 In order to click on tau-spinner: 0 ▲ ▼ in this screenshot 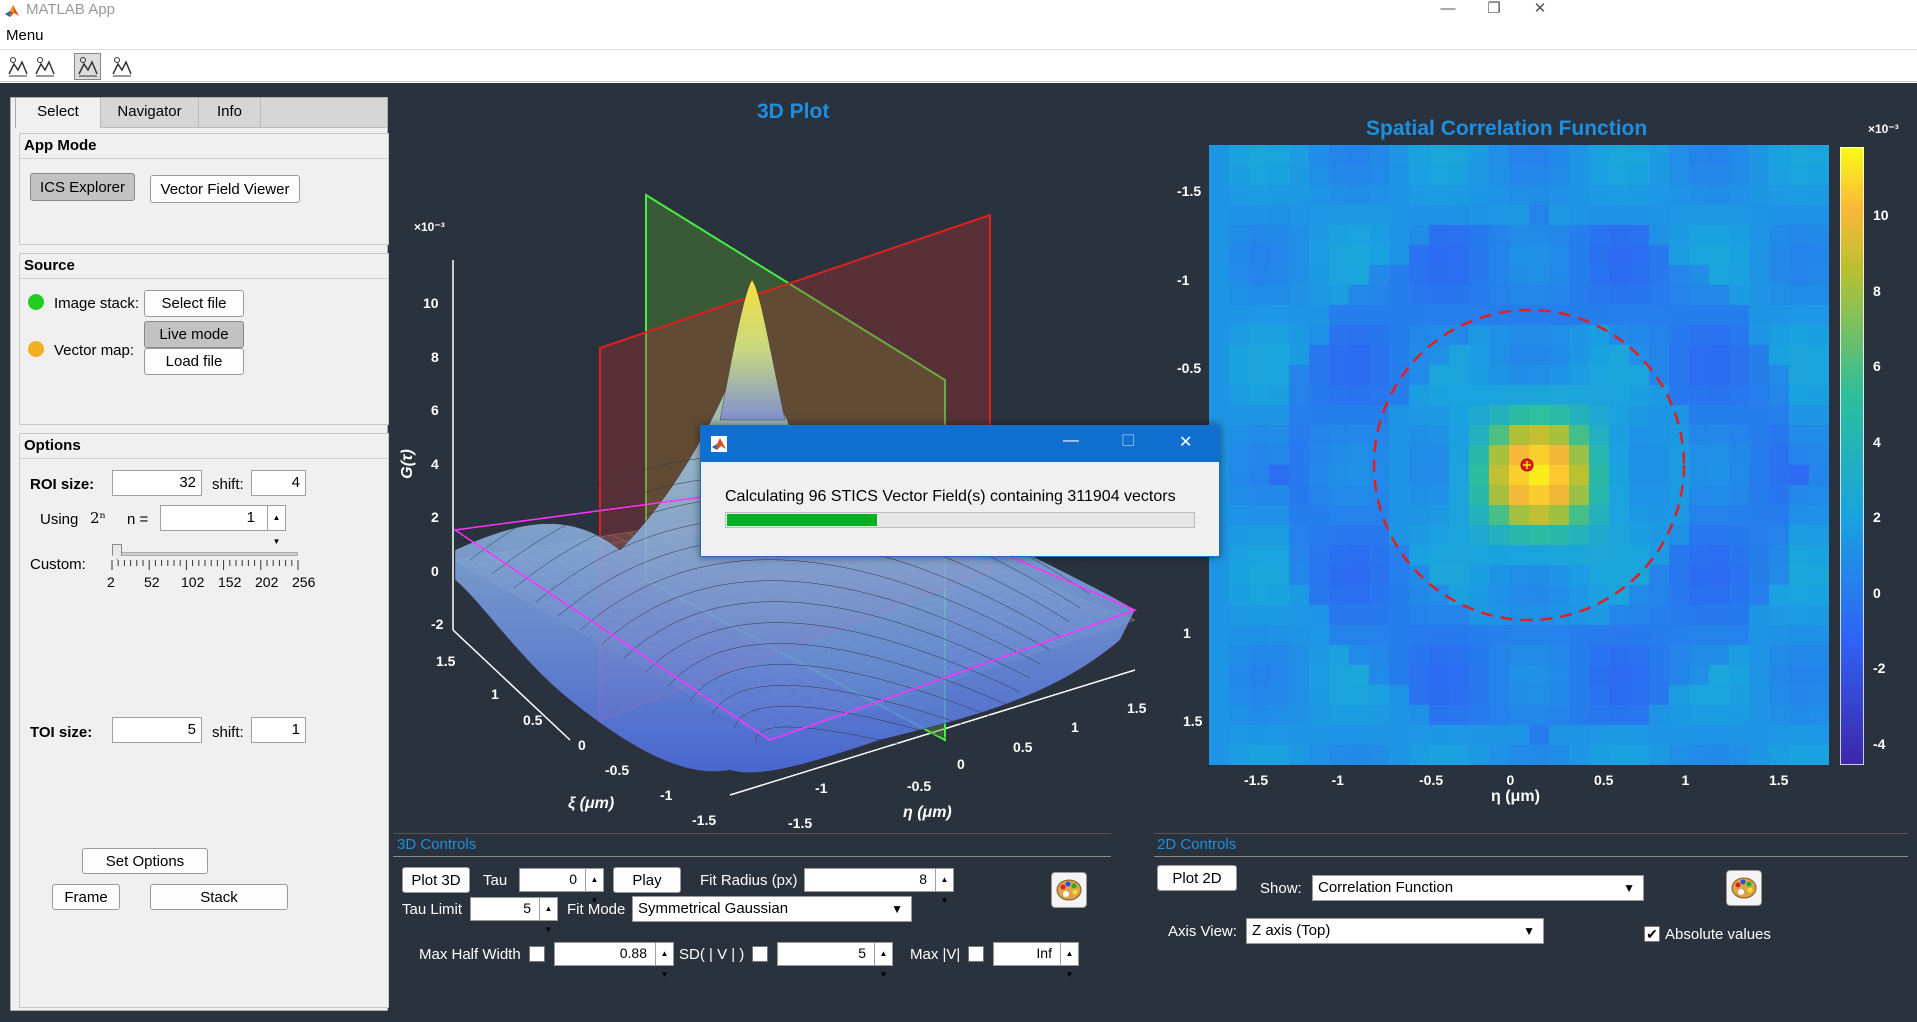, I will do `click(561, 886)`.